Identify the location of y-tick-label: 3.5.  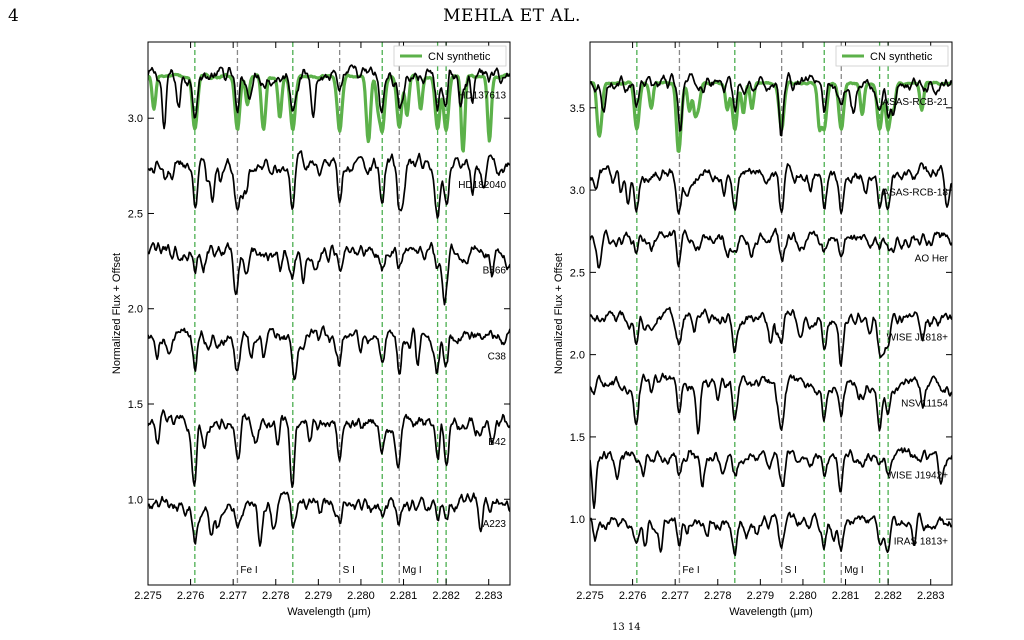
(577, 109).